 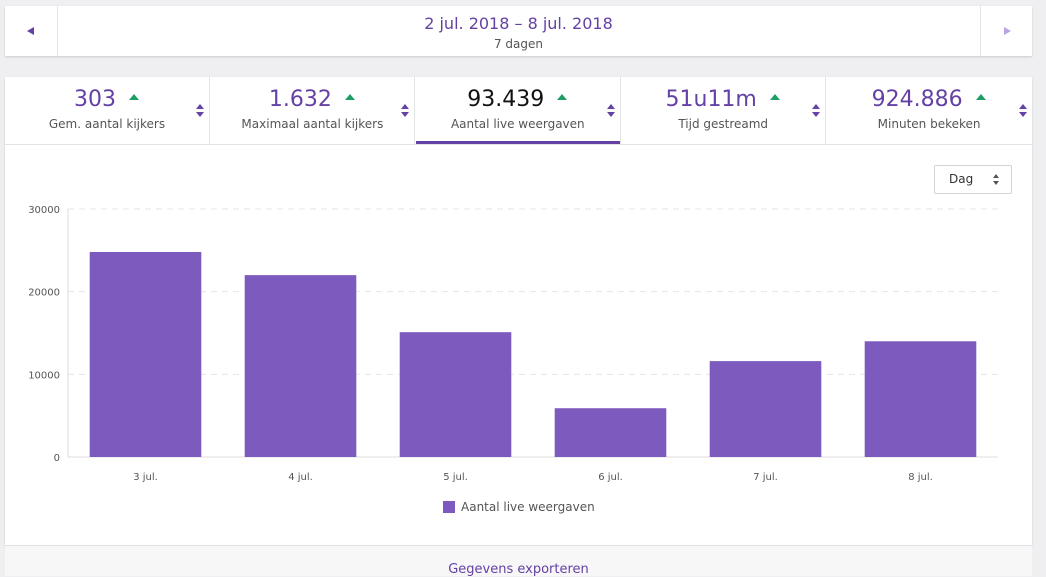 What do you see at coordinates (996, 179) in the screenshot?
I see `dropdown-icon` at bounding box center [996, 179].